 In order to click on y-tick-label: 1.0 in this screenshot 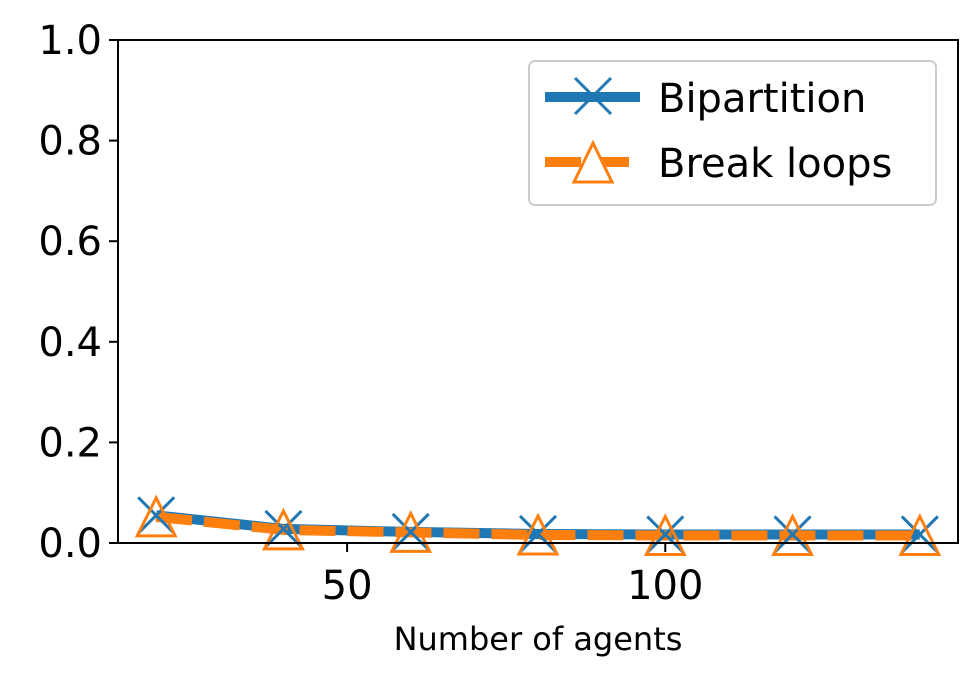, I will do `click(70, 41)`.